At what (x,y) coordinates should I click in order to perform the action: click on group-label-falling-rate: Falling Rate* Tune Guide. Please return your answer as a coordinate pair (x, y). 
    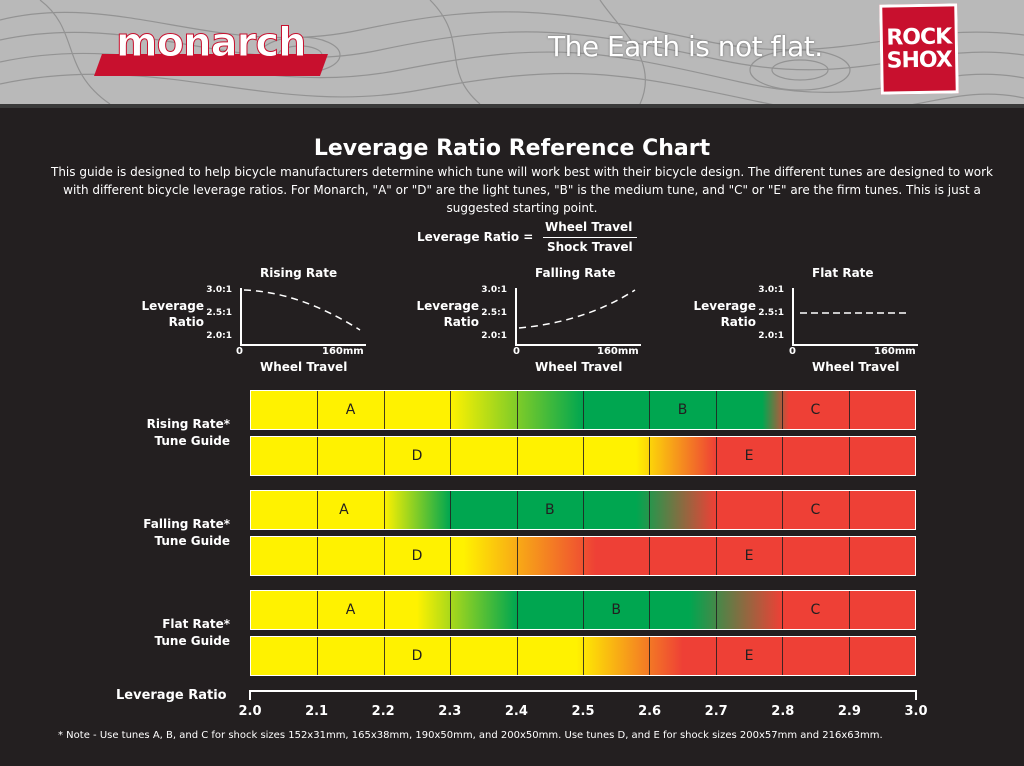
    Looking at the image, I should click on (170, 533).